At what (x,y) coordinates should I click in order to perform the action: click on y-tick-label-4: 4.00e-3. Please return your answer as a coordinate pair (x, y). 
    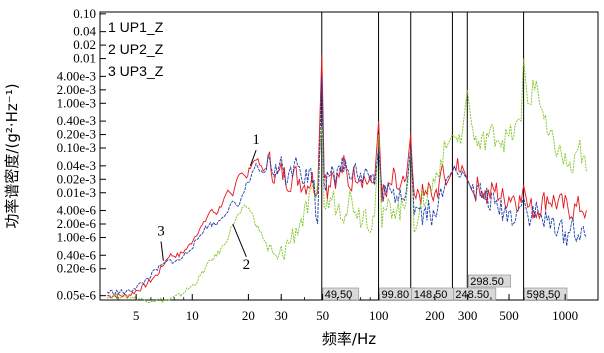
    Looking at the image, I should click on (76, 75).